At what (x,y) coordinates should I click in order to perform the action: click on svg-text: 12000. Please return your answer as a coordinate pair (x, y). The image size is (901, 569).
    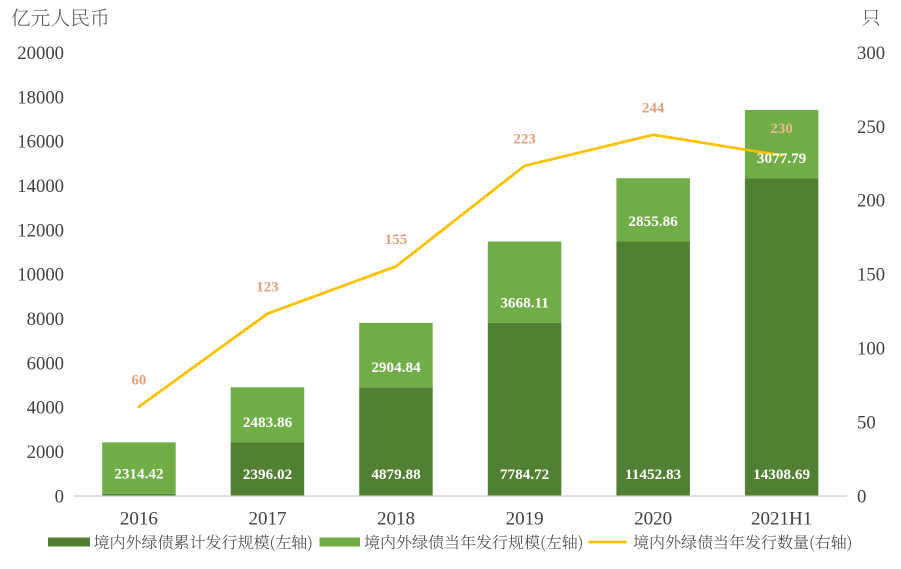
    Looking at the image, I should click on (40, 230).